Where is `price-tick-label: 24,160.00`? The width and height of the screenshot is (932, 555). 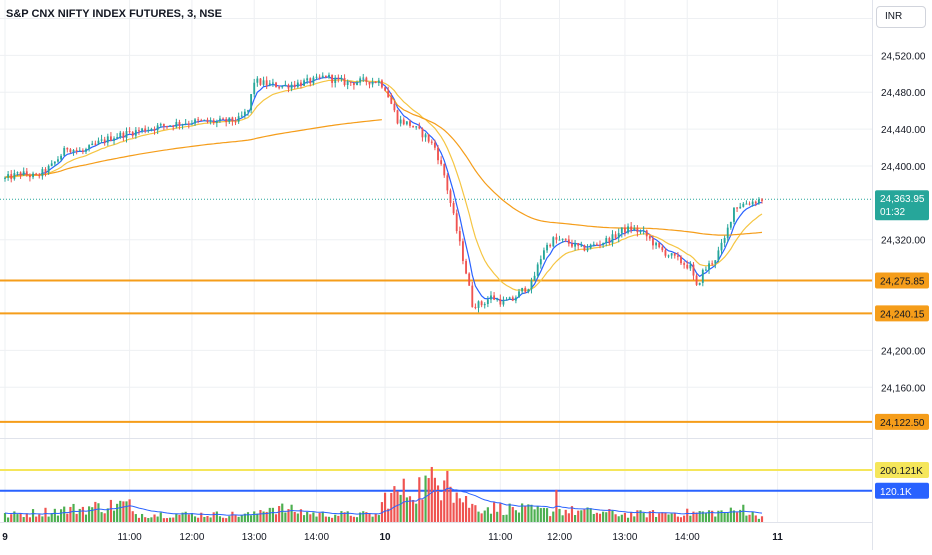 price-tick-label: 24,160.00 is located at coordinates (903, 388).